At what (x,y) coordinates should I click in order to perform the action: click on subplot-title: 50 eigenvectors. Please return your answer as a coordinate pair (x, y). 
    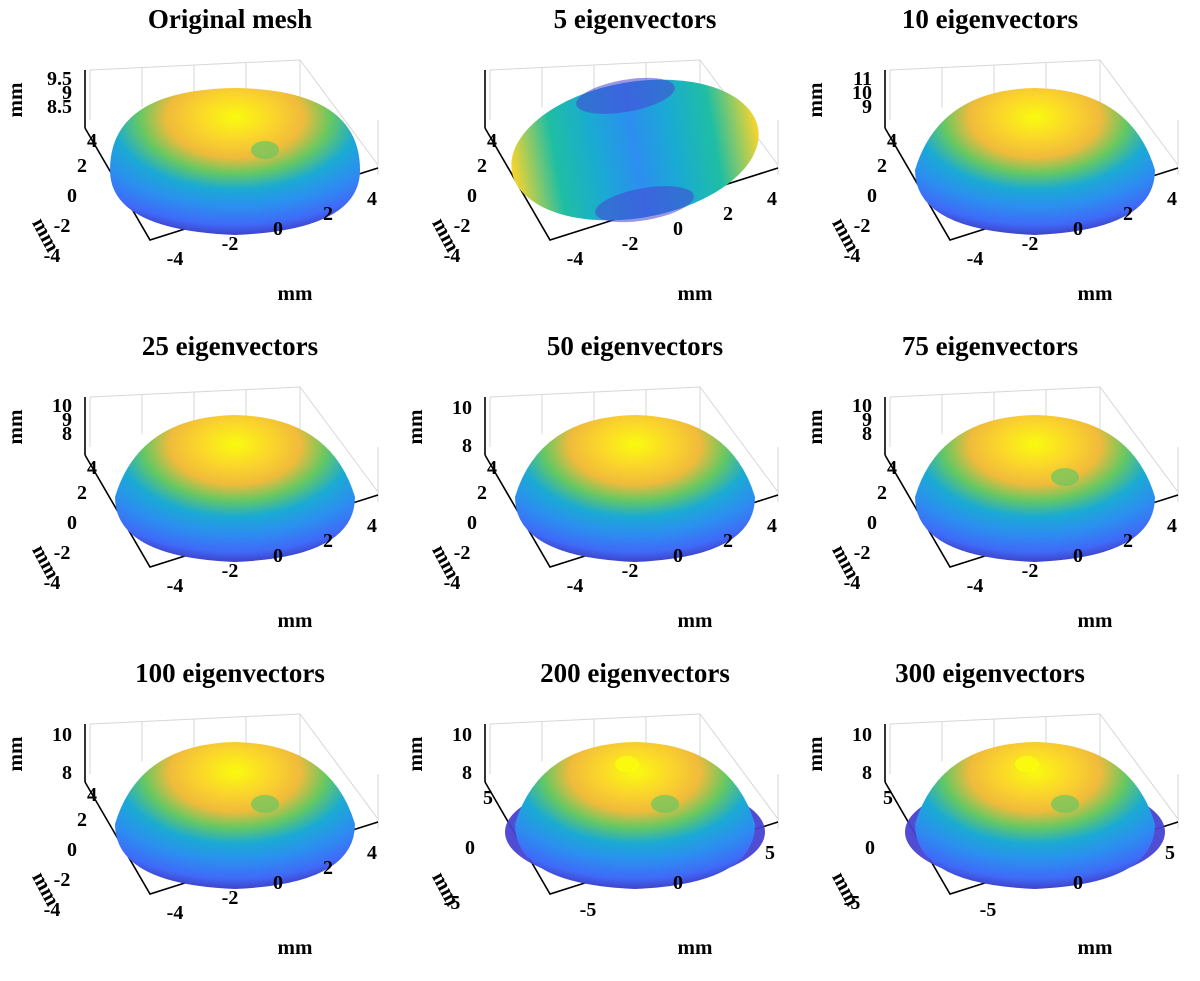
    Looking at the image, I should click on (635, 346).